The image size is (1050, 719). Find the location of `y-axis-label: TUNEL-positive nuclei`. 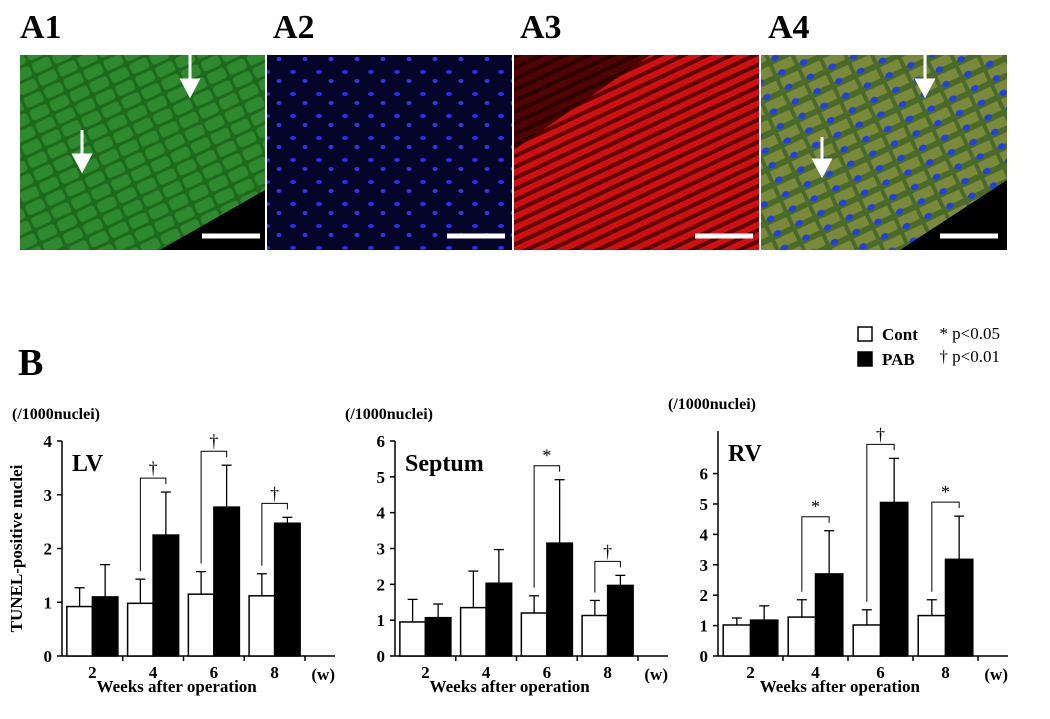

y-axis-label: TUNEL-positive nuclei is located at coordinates (16, 548).